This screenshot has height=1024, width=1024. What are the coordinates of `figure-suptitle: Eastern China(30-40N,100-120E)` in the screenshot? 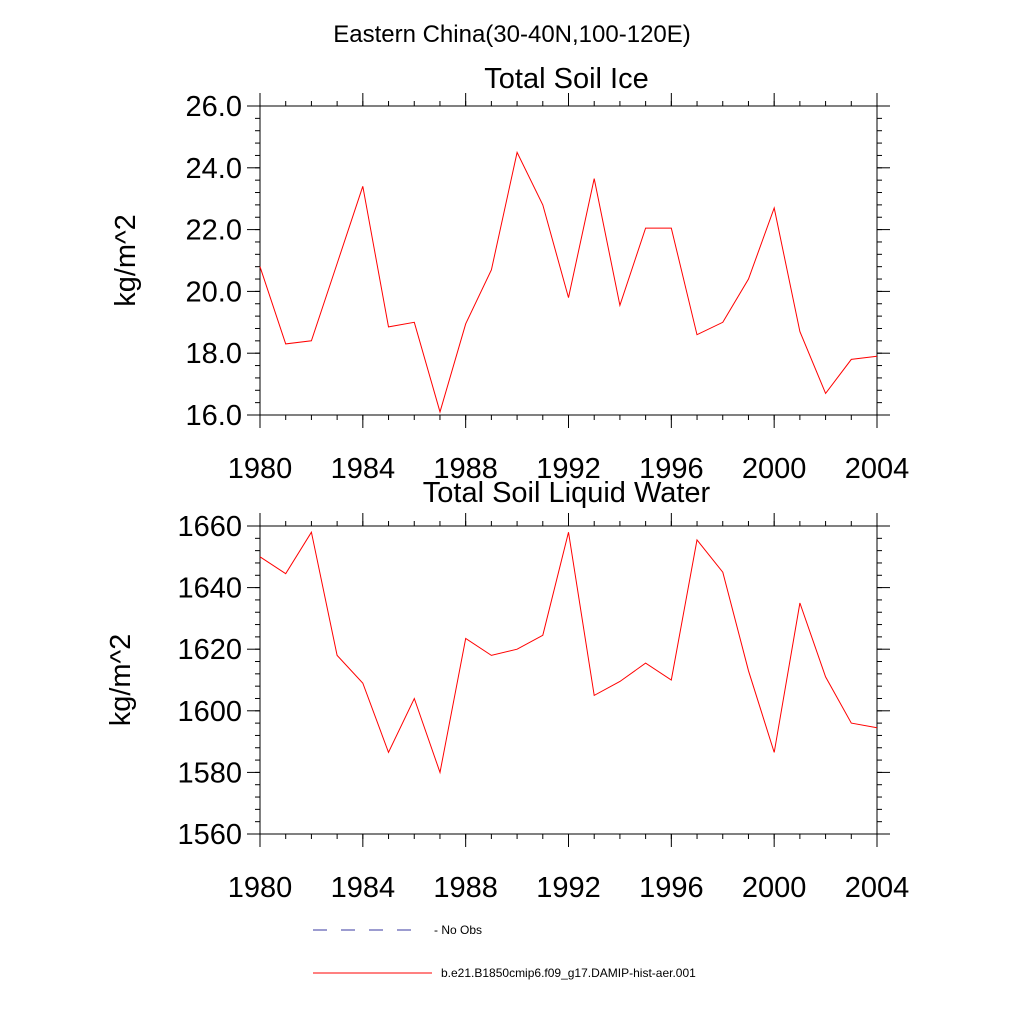 It's located at (512, 34).